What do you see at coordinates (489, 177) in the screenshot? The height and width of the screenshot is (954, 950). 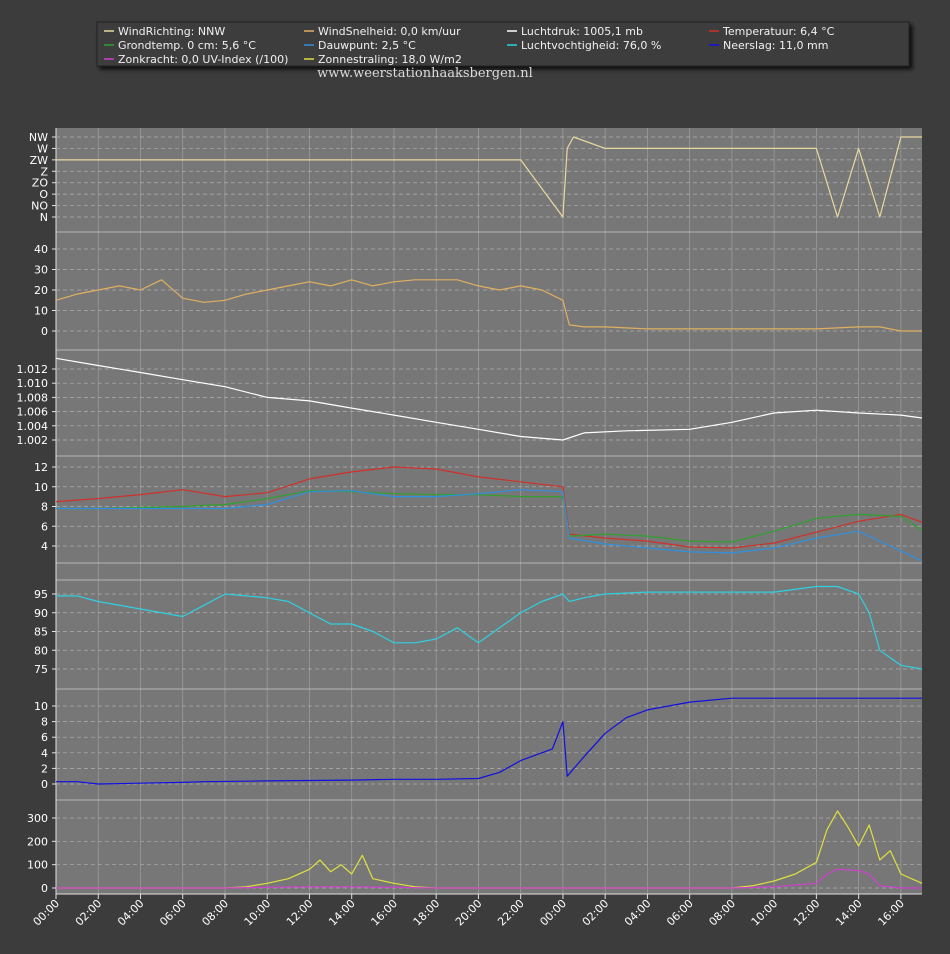 I see `series-windrichting` at bounding box center [489, 177].